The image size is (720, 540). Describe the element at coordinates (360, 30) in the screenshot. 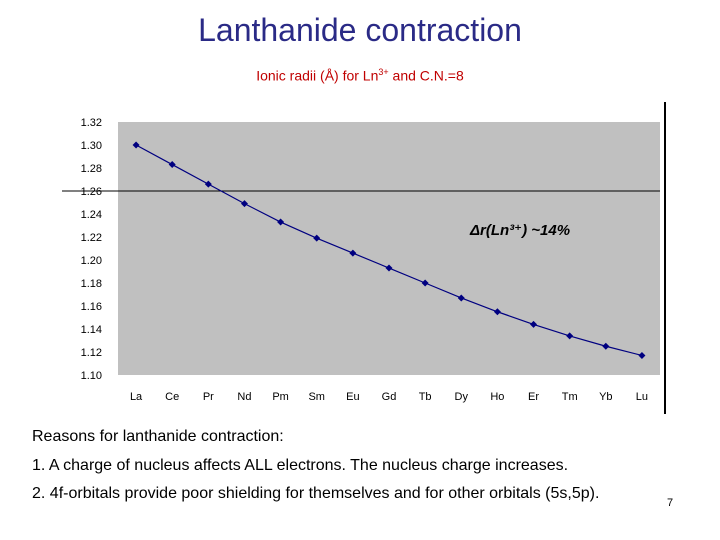

I see `slide-title: Lanthanide contraction` at that location.